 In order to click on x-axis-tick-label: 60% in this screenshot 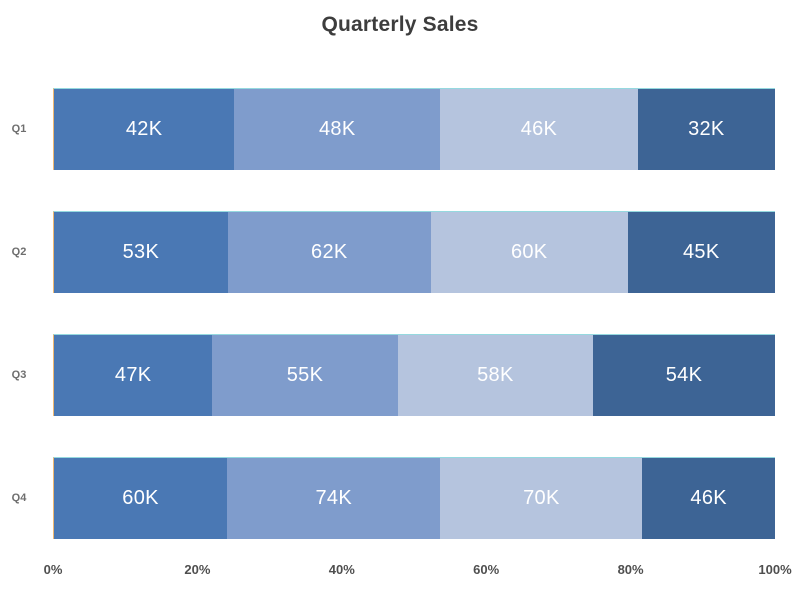, I will do `click(486, 569)`.